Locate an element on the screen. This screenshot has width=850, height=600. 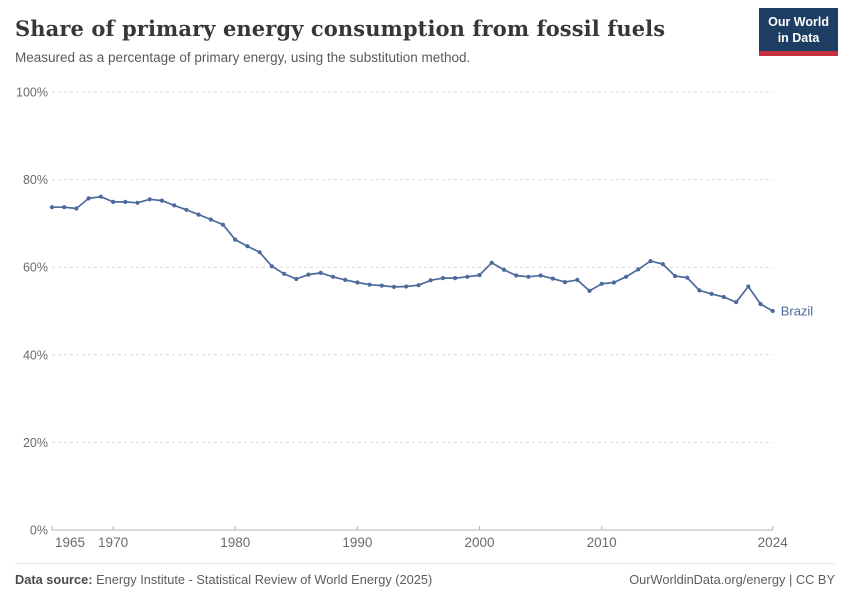
y-axis-label: 0% is located at coordinates (39, 531).